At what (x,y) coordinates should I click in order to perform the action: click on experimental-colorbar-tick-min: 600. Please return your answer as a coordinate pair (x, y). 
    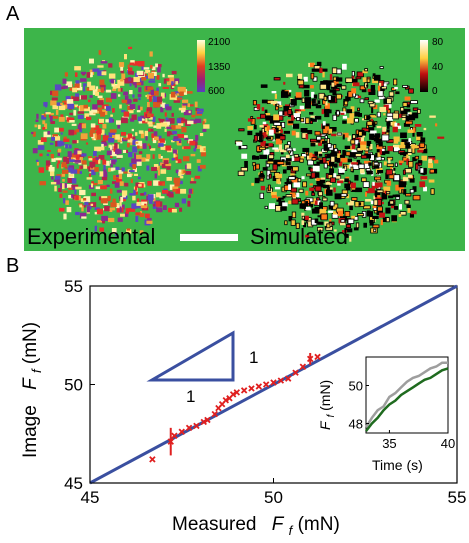
    Looking at the image, I should click on (216, 91).